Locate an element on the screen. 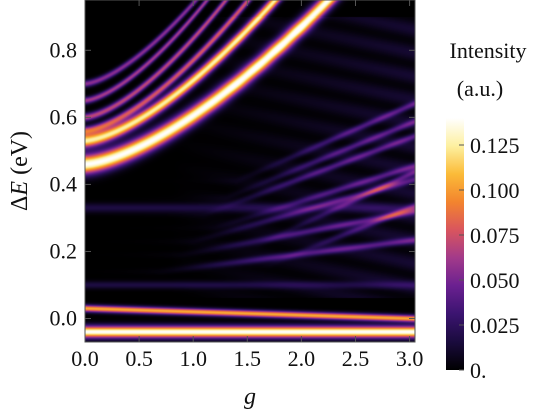 The image size is (540, 415). x-tick-label: 3.0 is located at coordinates (410, 358).